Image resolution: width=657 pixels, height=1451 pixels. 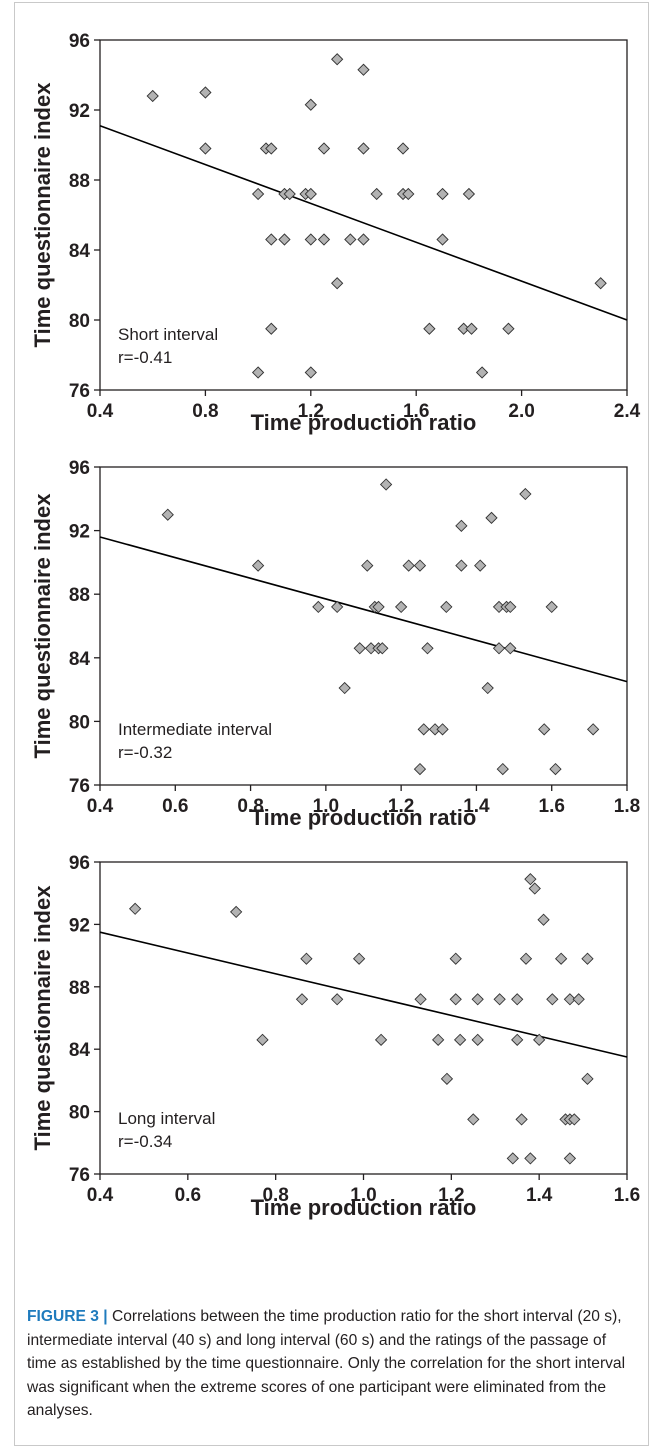 I want to click on annotation-text: r=-0.32, so click(x=145, y=752).